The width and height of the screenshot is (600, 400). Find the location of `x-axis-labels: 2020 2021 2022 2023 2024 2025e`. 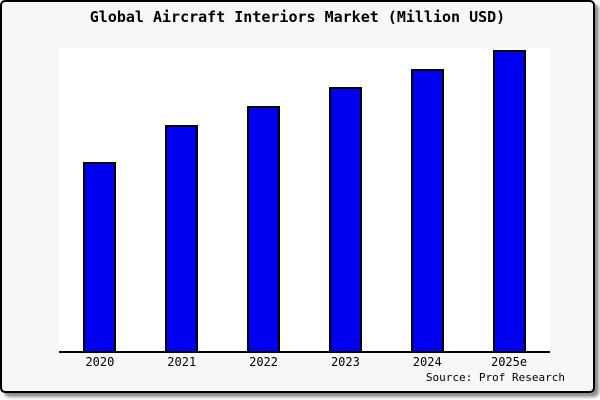

x-axis-labels: 2020 2021 2022 2023 2024 2025e is located at coordinates (304, 362).